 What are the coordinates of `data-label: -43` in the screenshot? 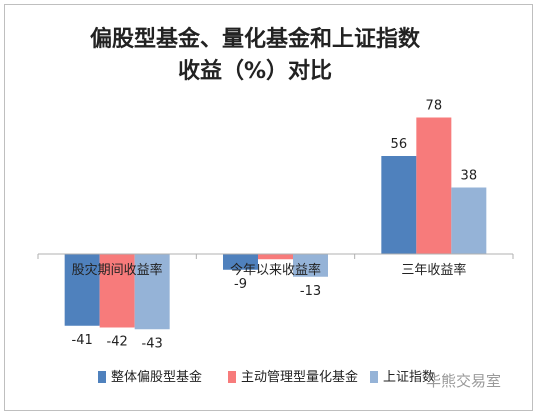 It's located at (152, 343).